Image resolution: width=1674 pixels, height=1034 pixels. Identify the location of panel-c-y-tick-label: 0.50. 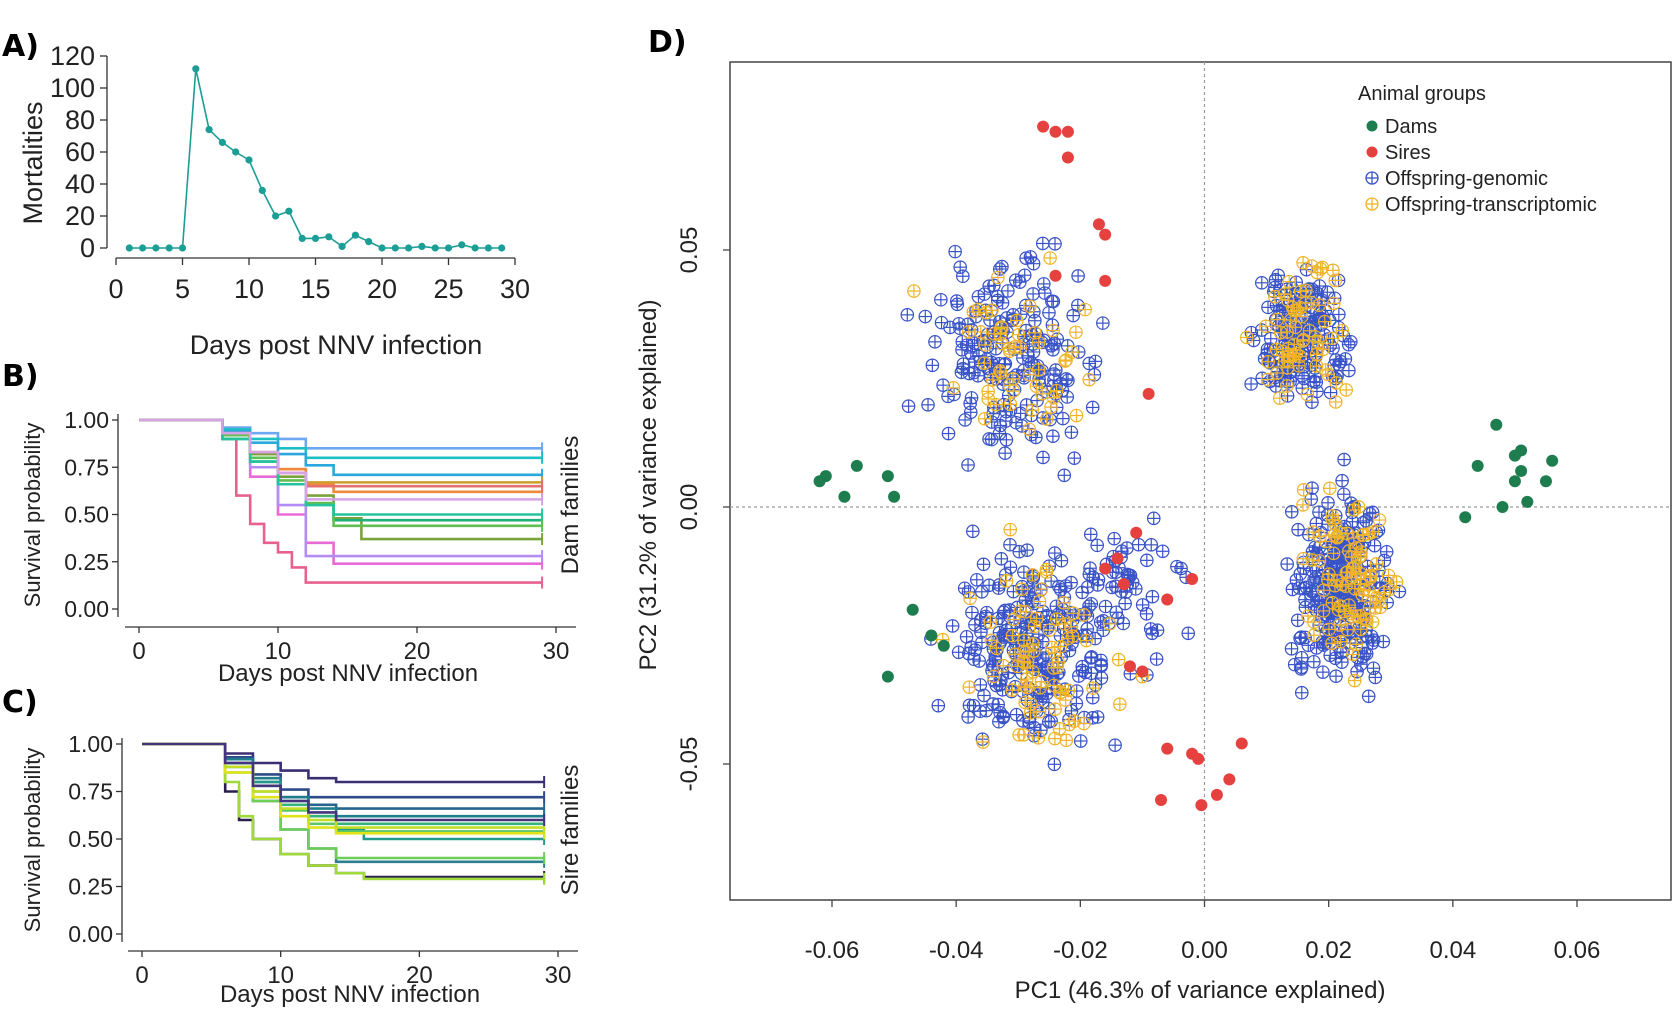
(90, 839).